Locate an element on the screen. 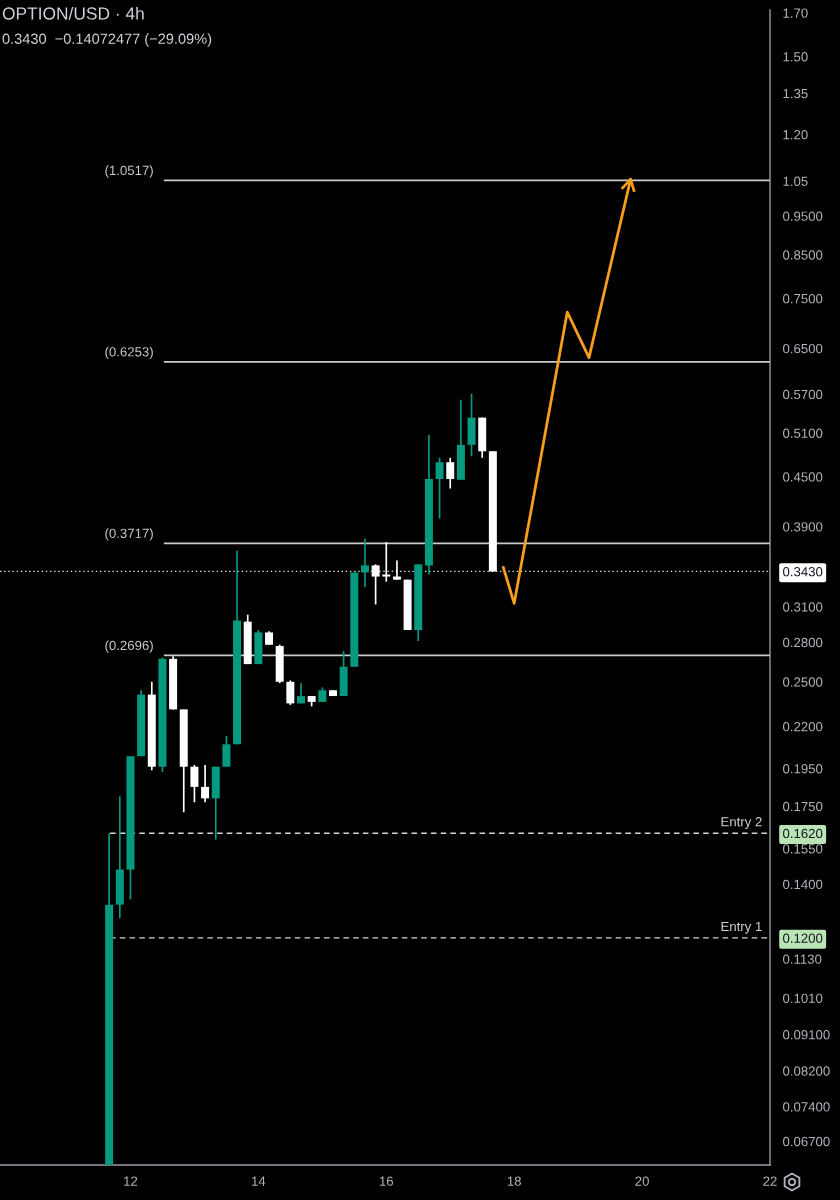 The width and height of the screenshot is (840, 1200). x-tick-label: 12 is located at coordinates (131, 1181).